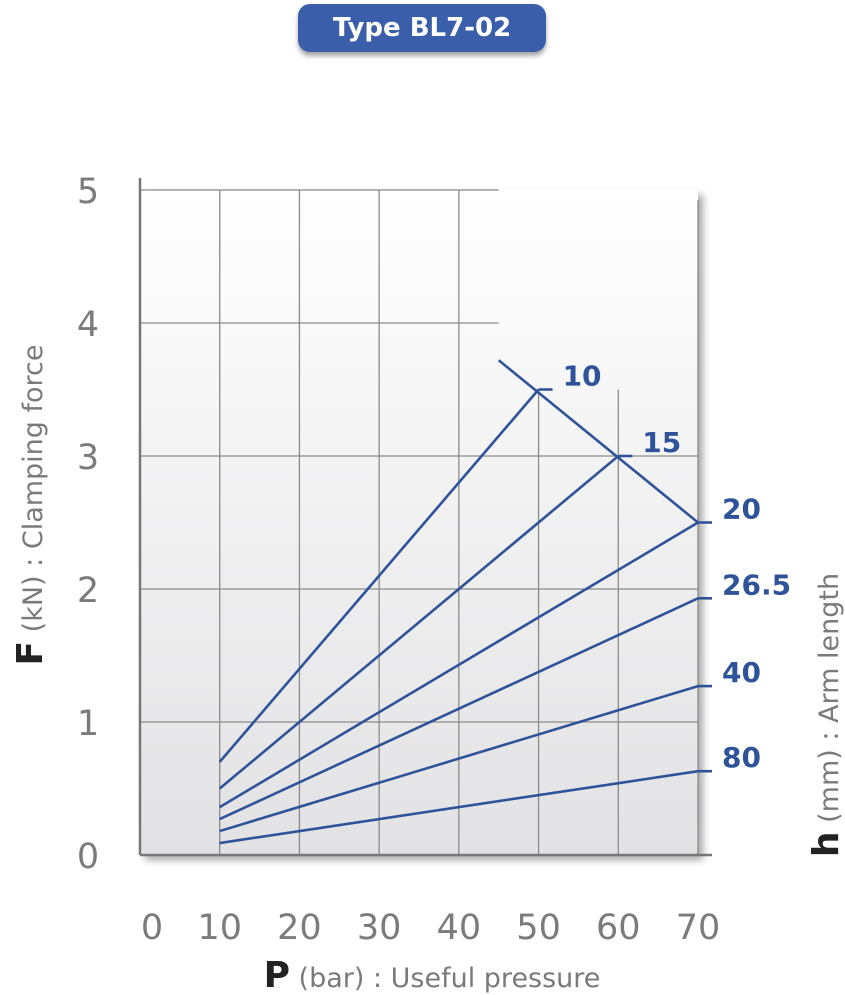  What do you see at coordinates (88, 458) in the screenshot?
I see `y-tick-label: 3` at bounding box center [88, 458].